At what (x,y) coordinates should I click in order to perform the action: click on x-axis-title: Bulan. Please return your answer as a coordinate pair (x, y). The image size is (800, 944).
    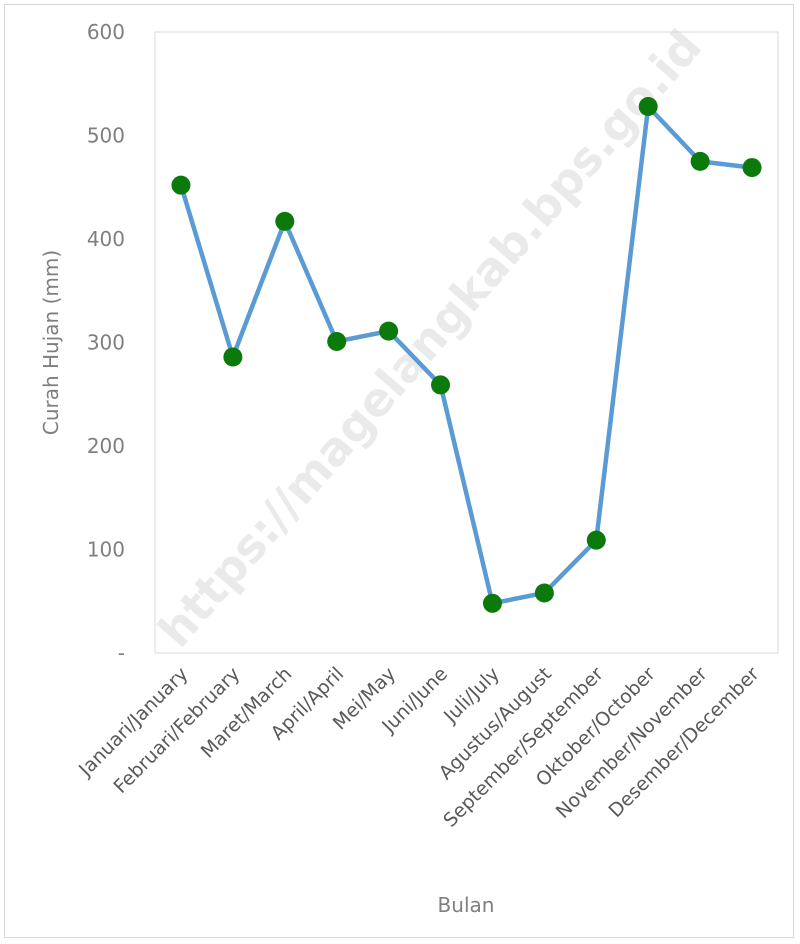
    Looking at the image, I should click on (466, 905).